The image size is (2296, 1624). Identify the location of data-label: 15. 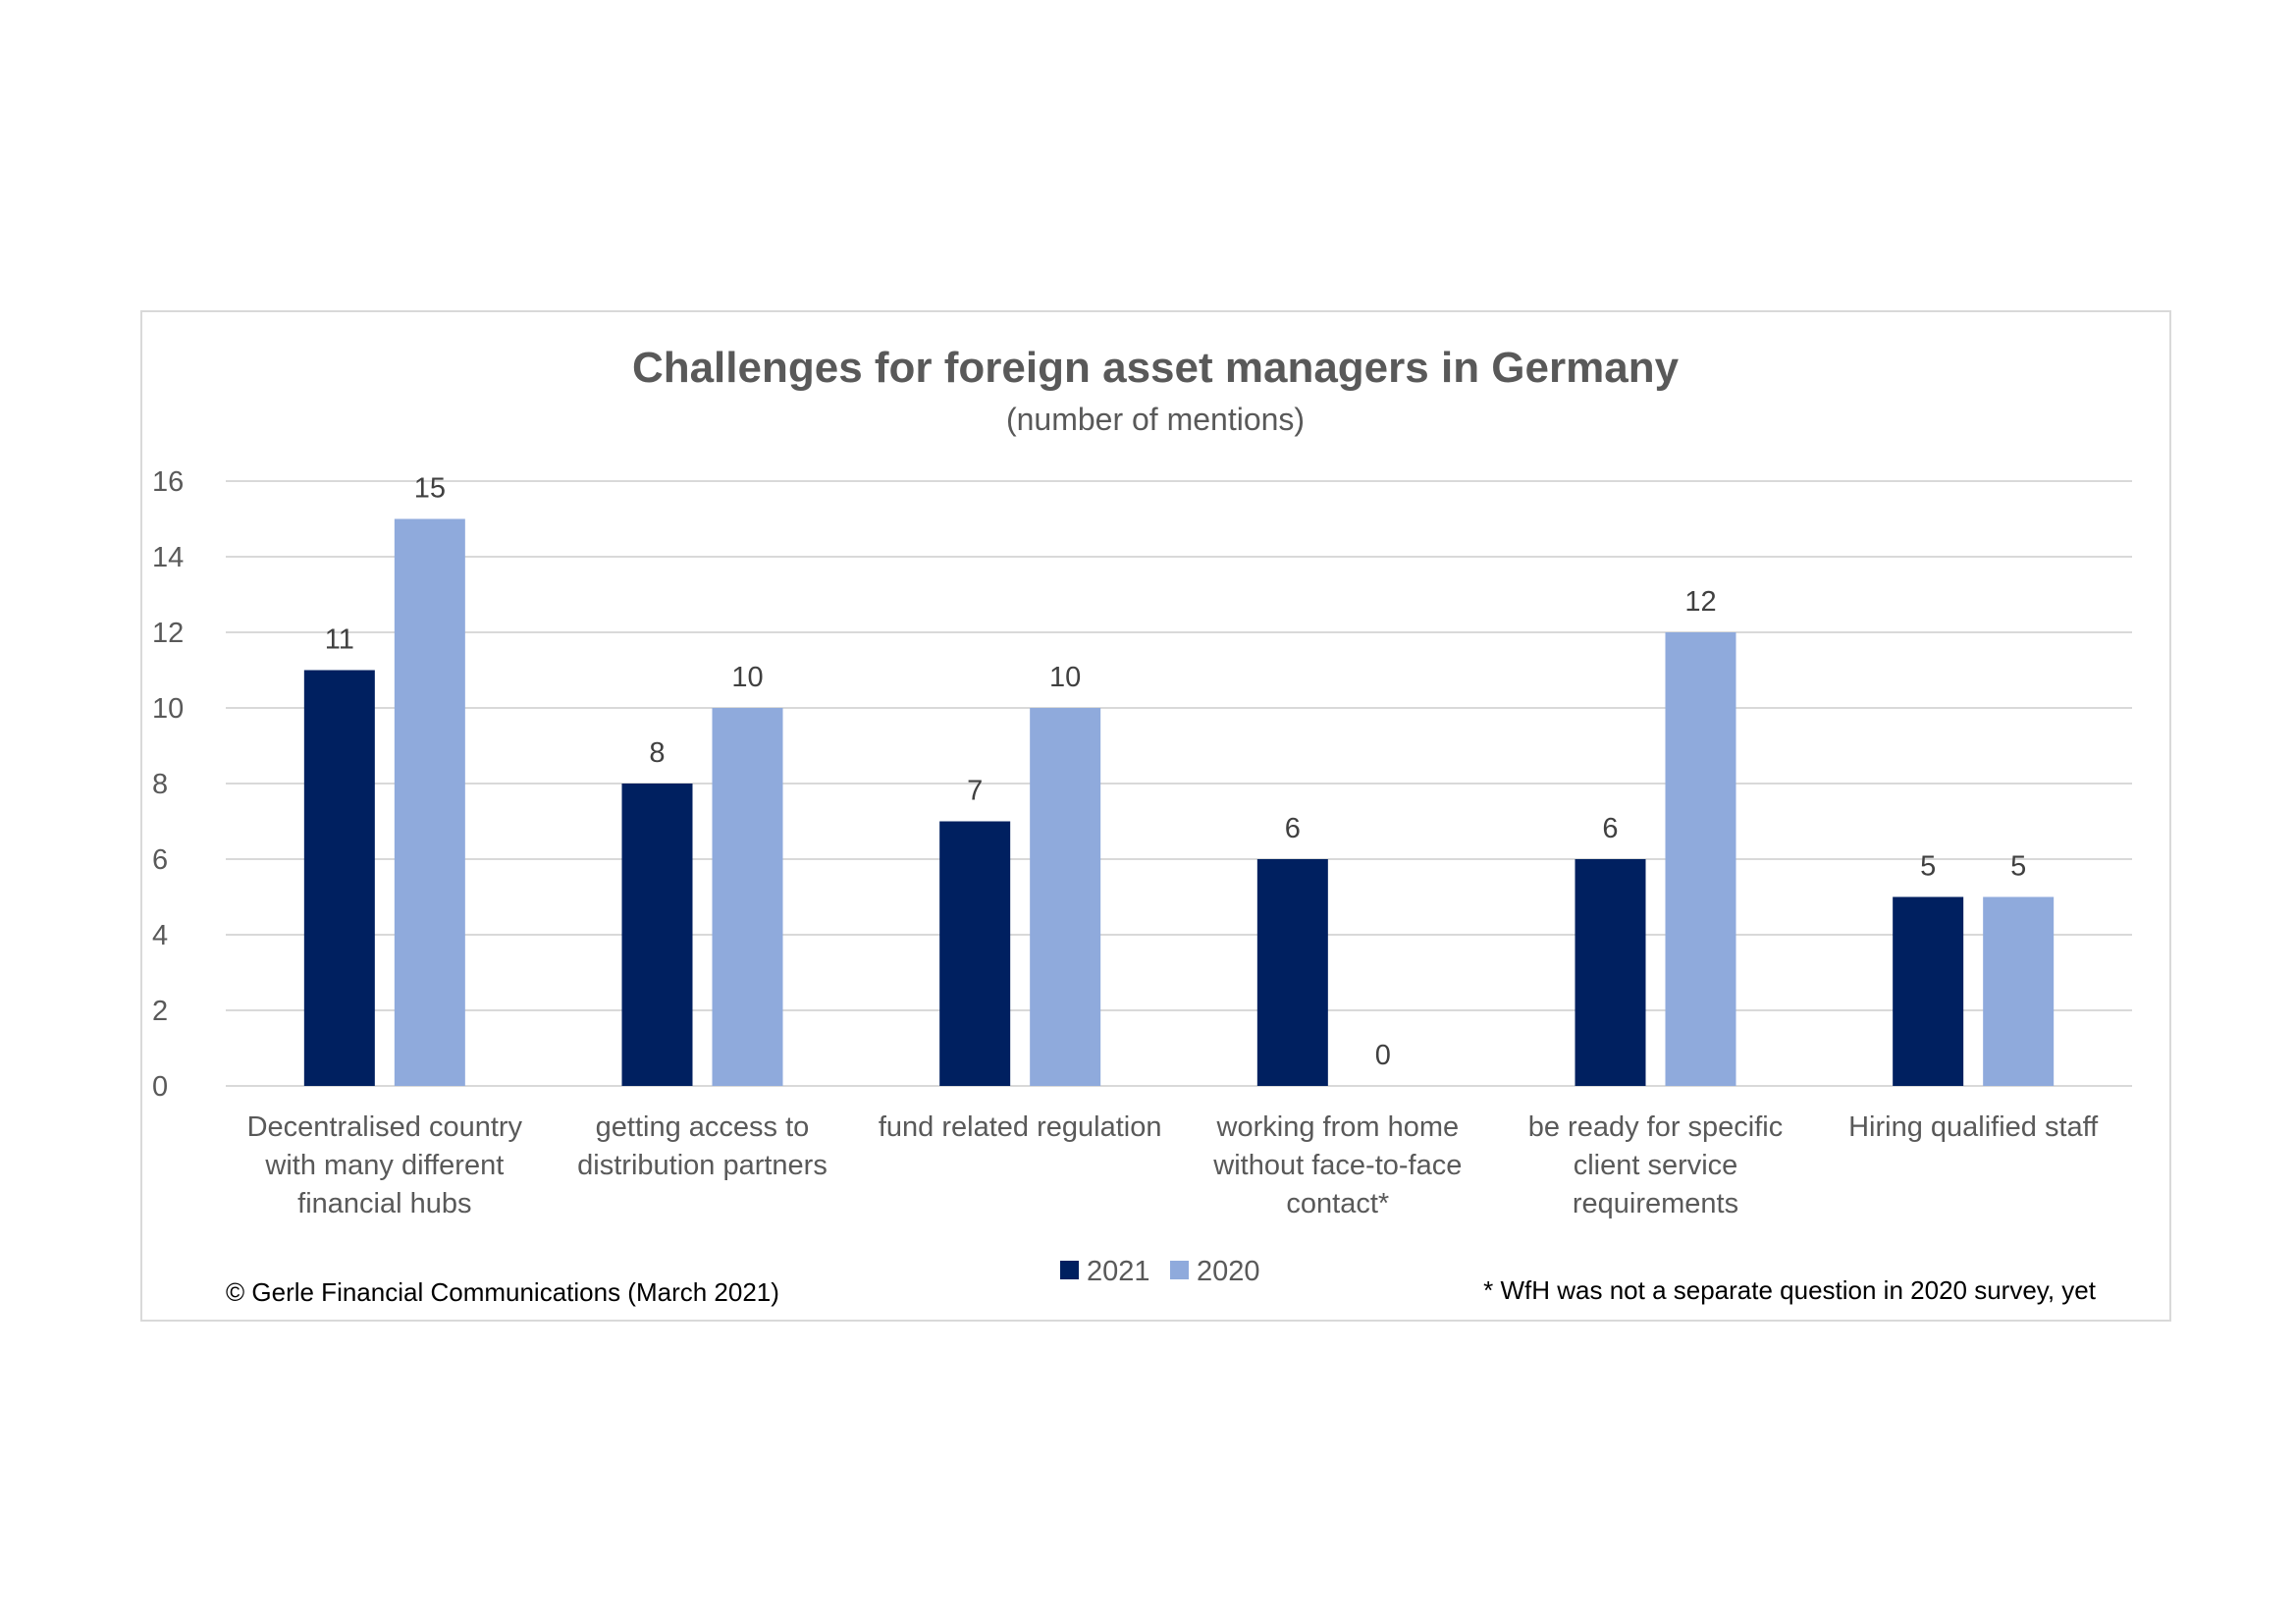
(430, 489).